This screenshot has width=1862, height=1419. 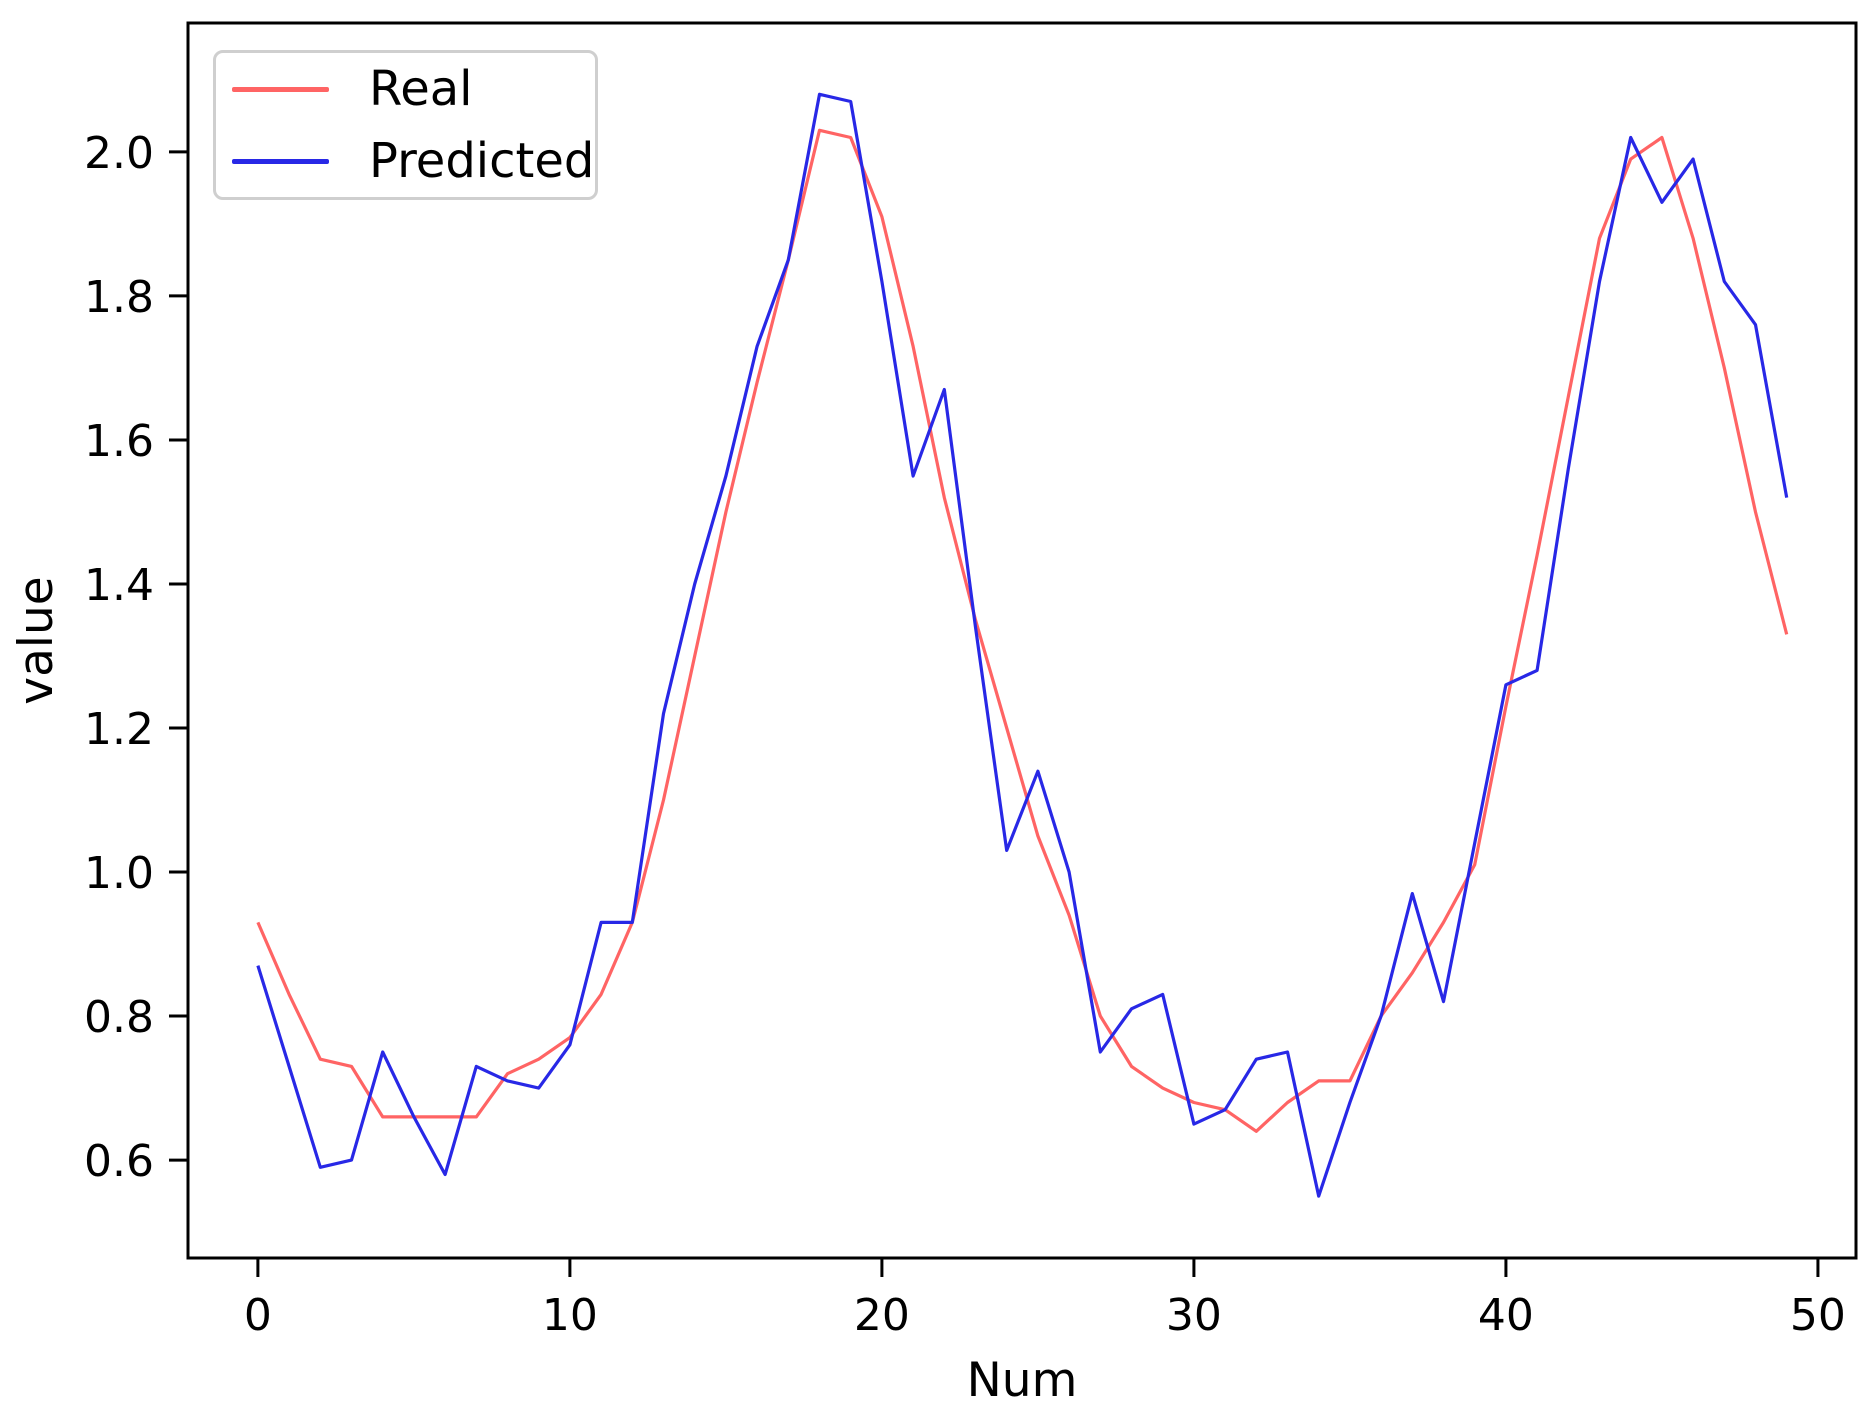 I want to click on legend-label-real: Real, so click(x=421, y=89).